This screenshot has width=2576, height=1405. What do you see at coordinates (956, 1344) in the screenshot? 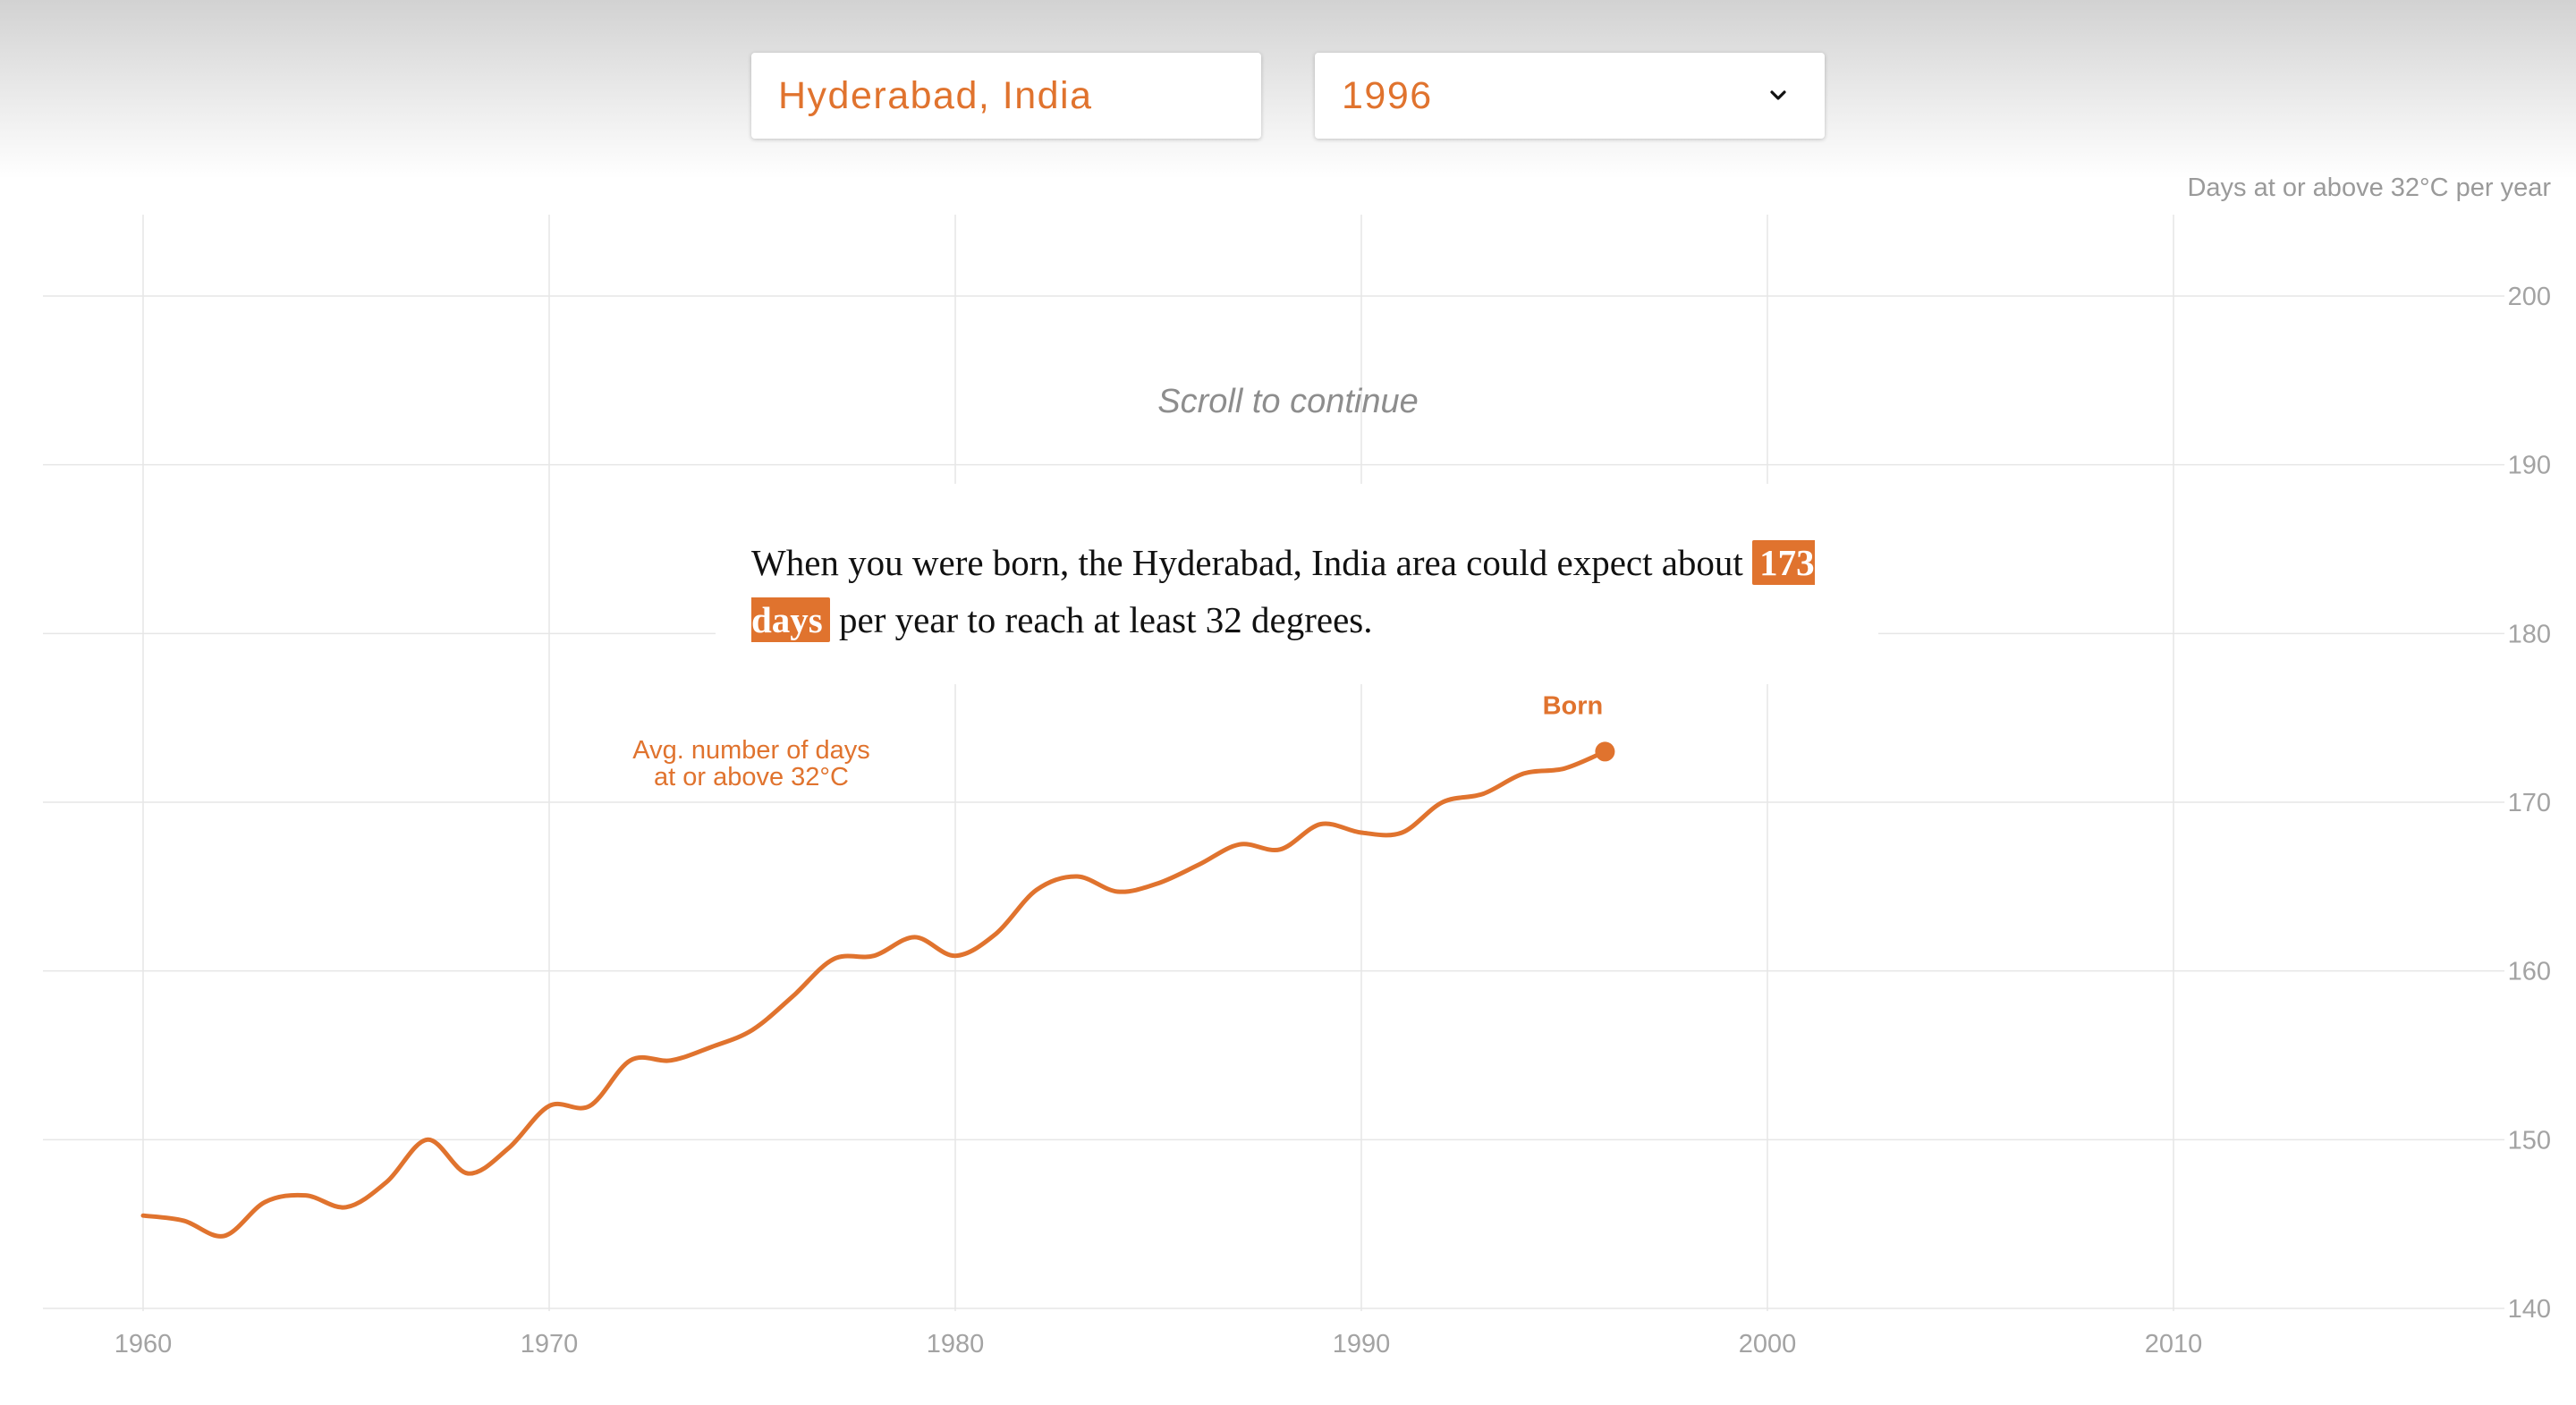
I see `x-tick-label: 1980` at bounding box center [956, 1344].